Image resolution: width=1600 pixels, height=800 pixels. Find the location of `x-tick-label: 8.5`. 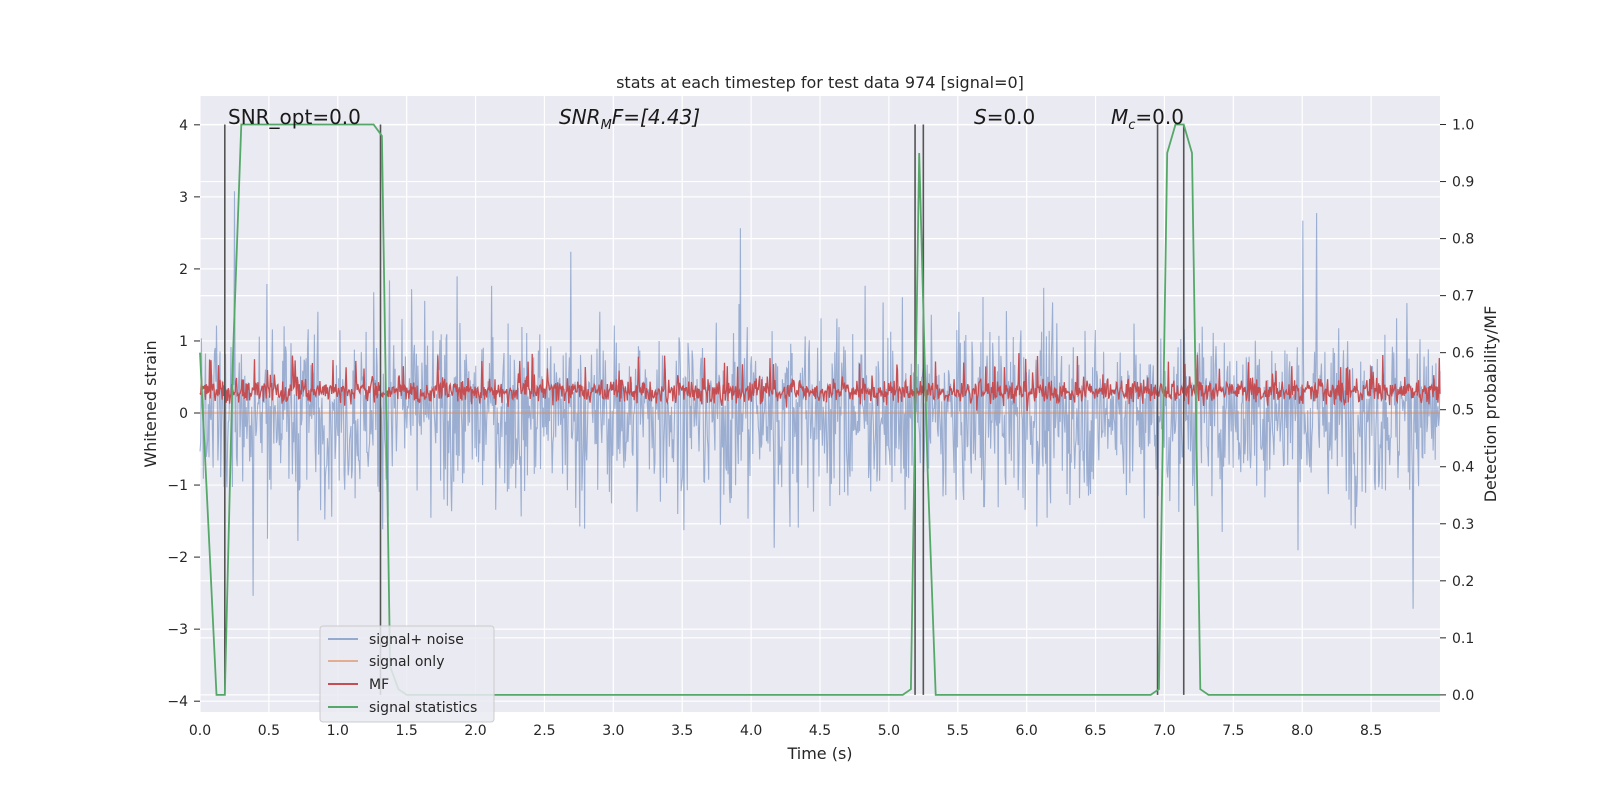

x-tick-label: 8.5 is located at coordinates (1371, 731).